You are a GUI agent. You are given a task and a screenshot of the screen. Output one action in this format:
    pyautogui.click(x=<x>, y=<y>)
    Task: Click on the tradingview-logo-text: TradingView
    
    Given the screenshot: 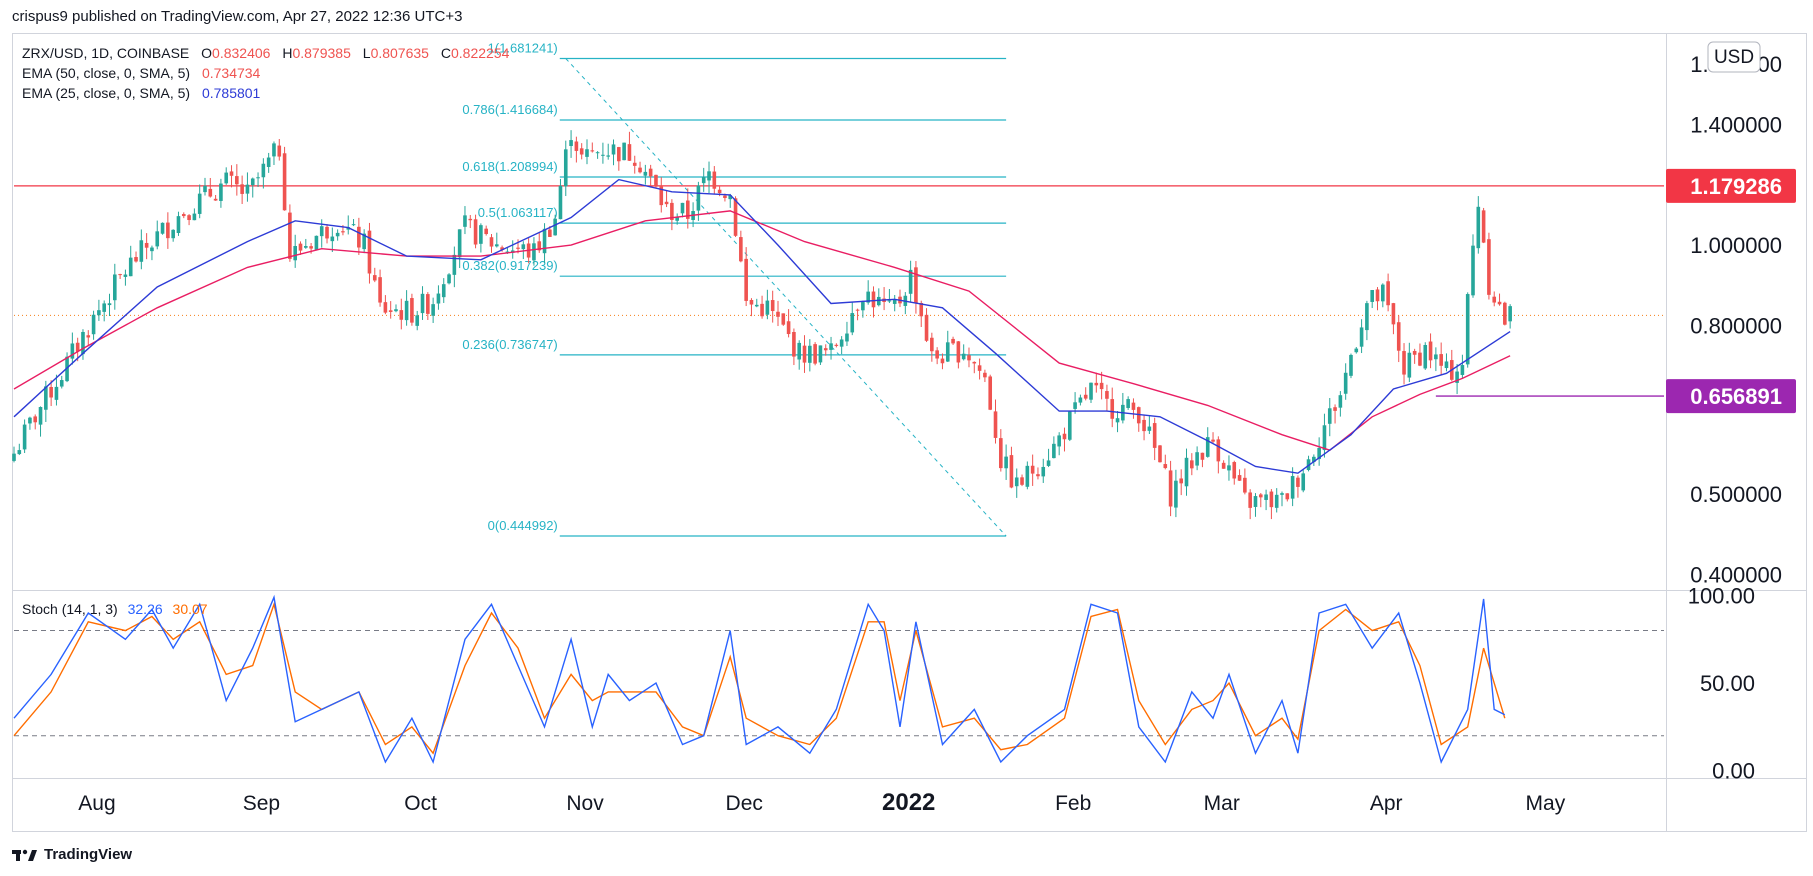 What is the action you would take?
    pyautogui.click(x=88, y=854)
    